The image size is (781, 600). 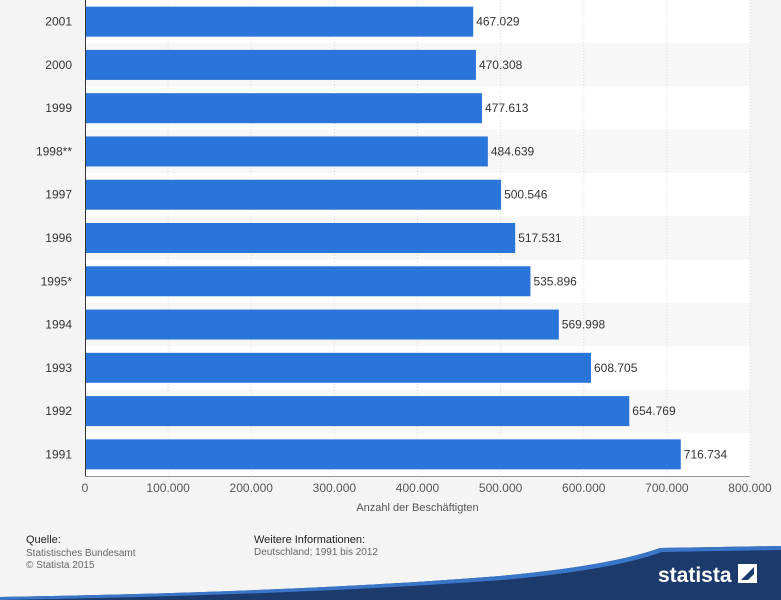 I want to click on category-label: 1992, so click(x=58, y=411).